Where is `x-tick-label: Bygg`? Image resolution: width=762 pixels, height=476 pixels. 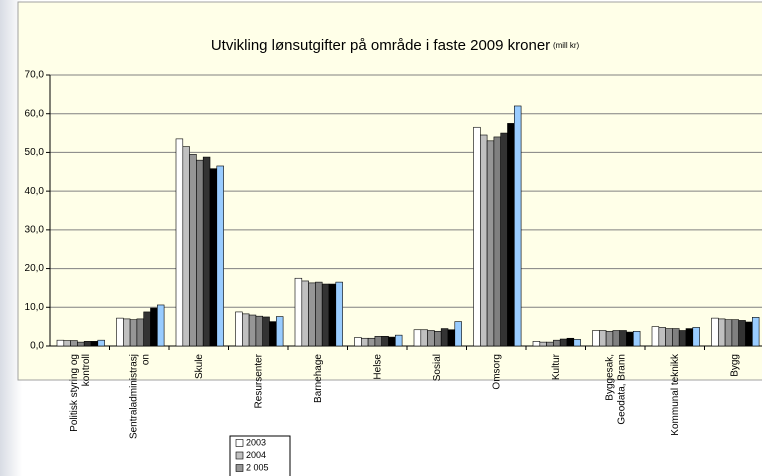 x-tick-label: Bygg is located at coordinates (734, 365).